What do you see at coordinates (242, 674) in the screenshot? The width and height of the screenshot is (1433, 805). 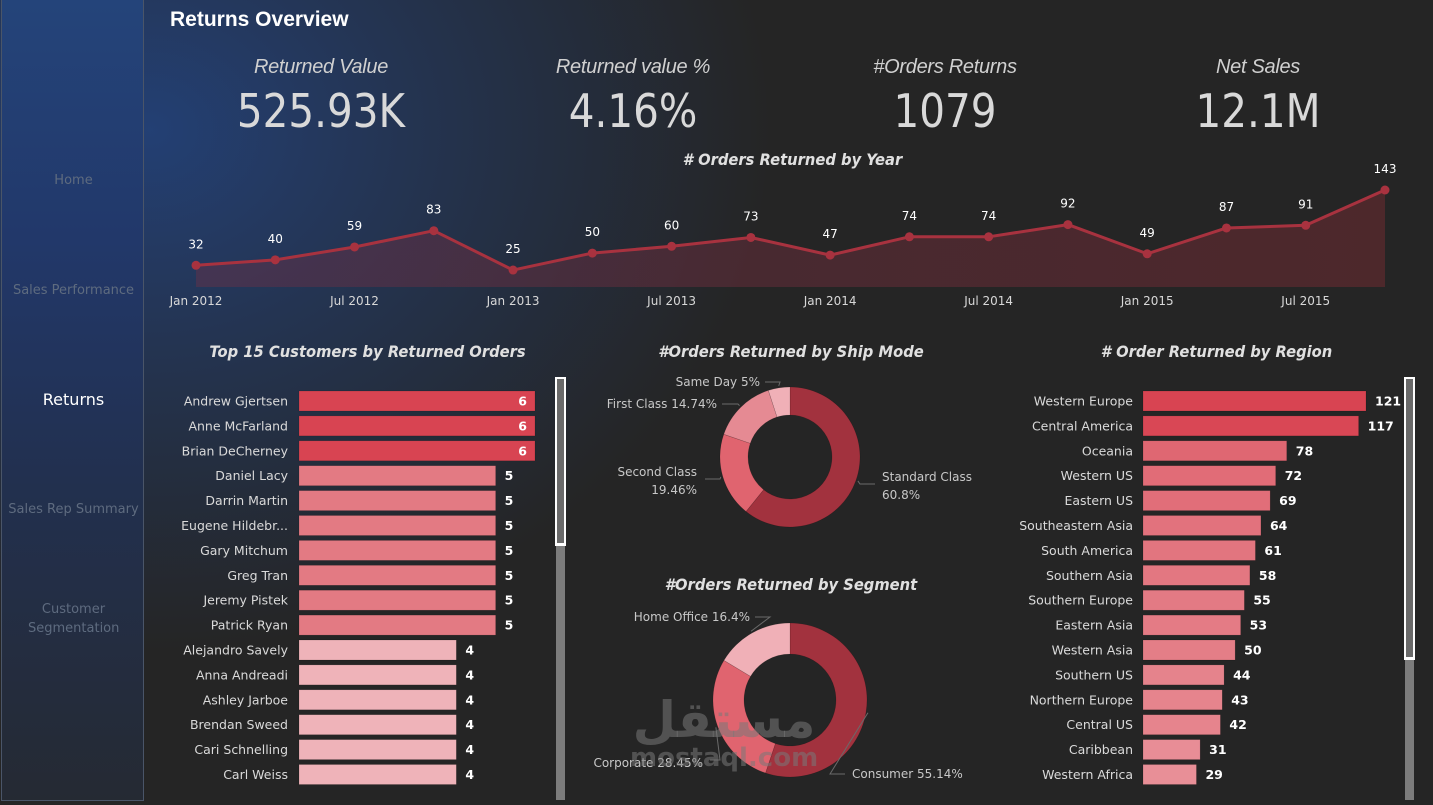 I see `customers-category-label: Anna Andreadi` at bounding box center [242, 674].